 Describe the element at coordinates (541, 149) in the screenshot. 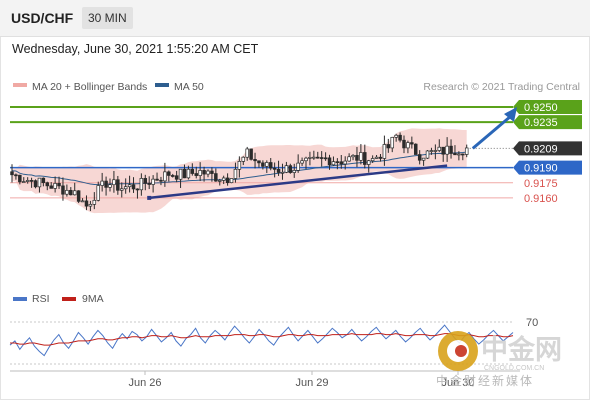

I see `level-label-0.9209: 0.9209` at that location.